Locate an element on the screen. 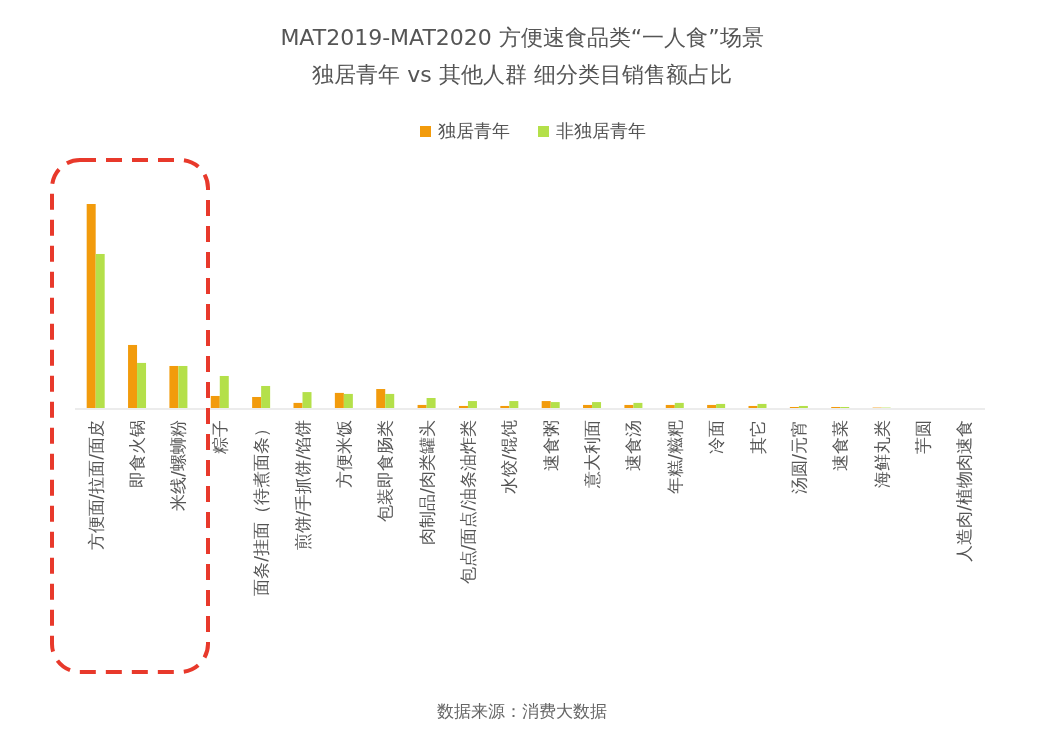 This screenshot has height=737, width=1045. x-tick-label: 速食粥 is located at coordinates (550, 445).